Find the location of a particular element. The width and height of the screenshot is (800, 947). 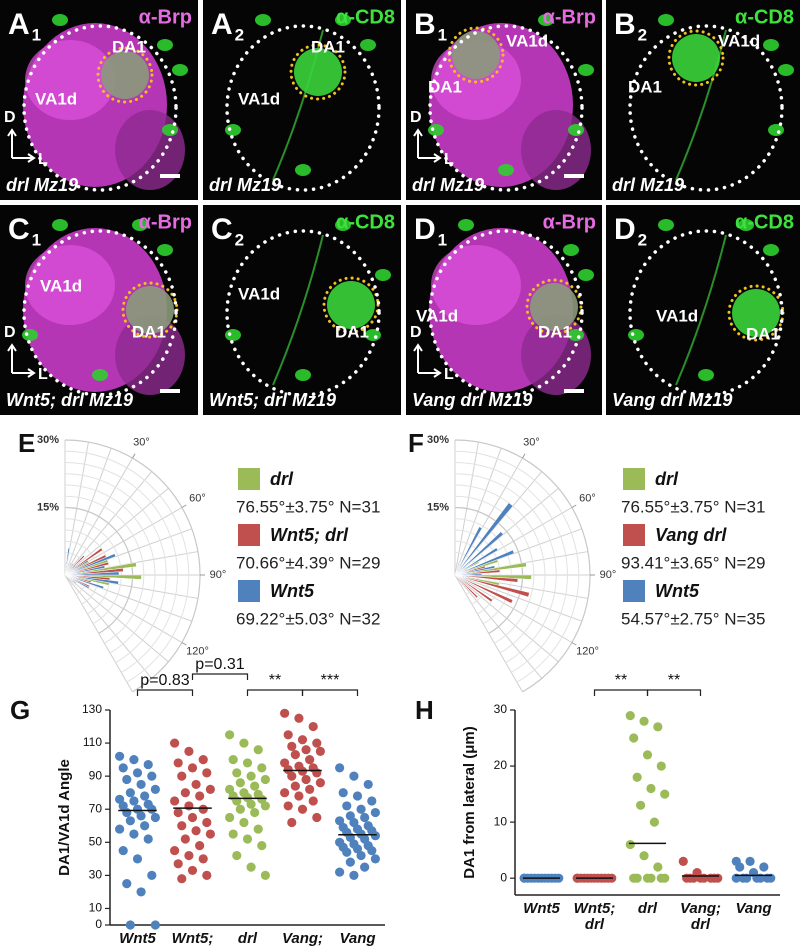

orientation-label: L is located at coordinates (43, 159).